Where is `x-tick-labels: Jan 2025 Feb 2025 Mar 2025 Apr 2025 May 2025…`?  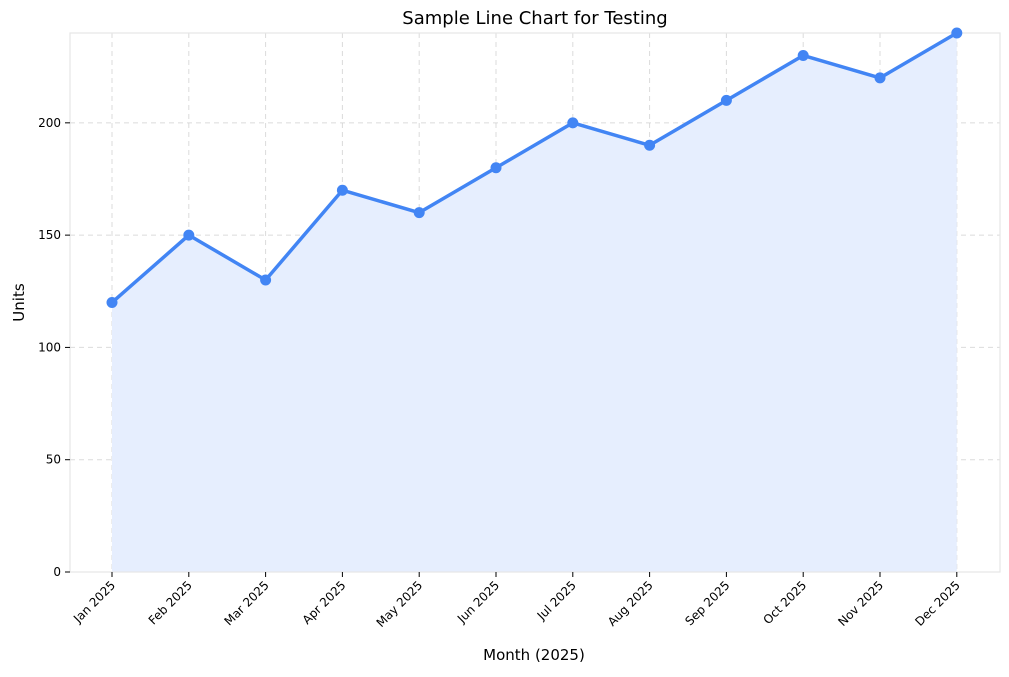 x-tick-labels: Jan 2025 Feb 2025 Mar 2025 Apr 2025 May 2025… is located at coordinates (516, 604).